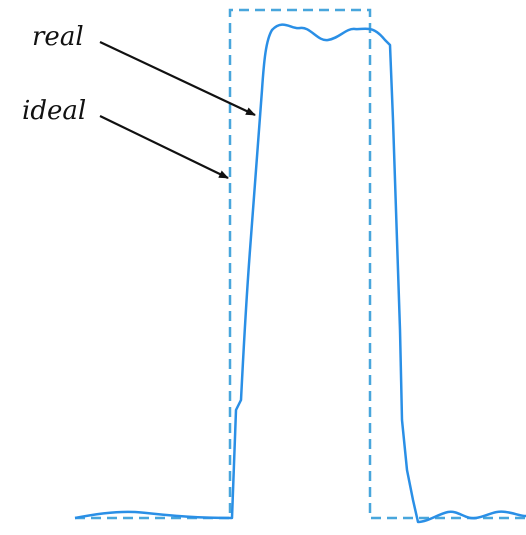  I want to click on label-ideal: ideal, so click(54, 111).